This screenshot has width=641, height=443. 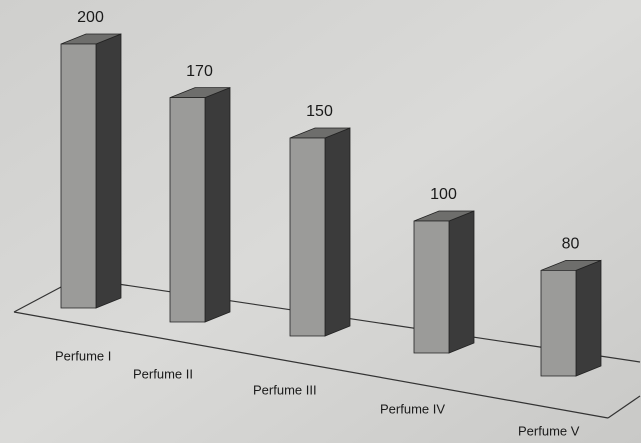 What do you see at coordinates (199, 71) in the screenshot?
I see `value-label: 170` at bounding box center [199, 71].